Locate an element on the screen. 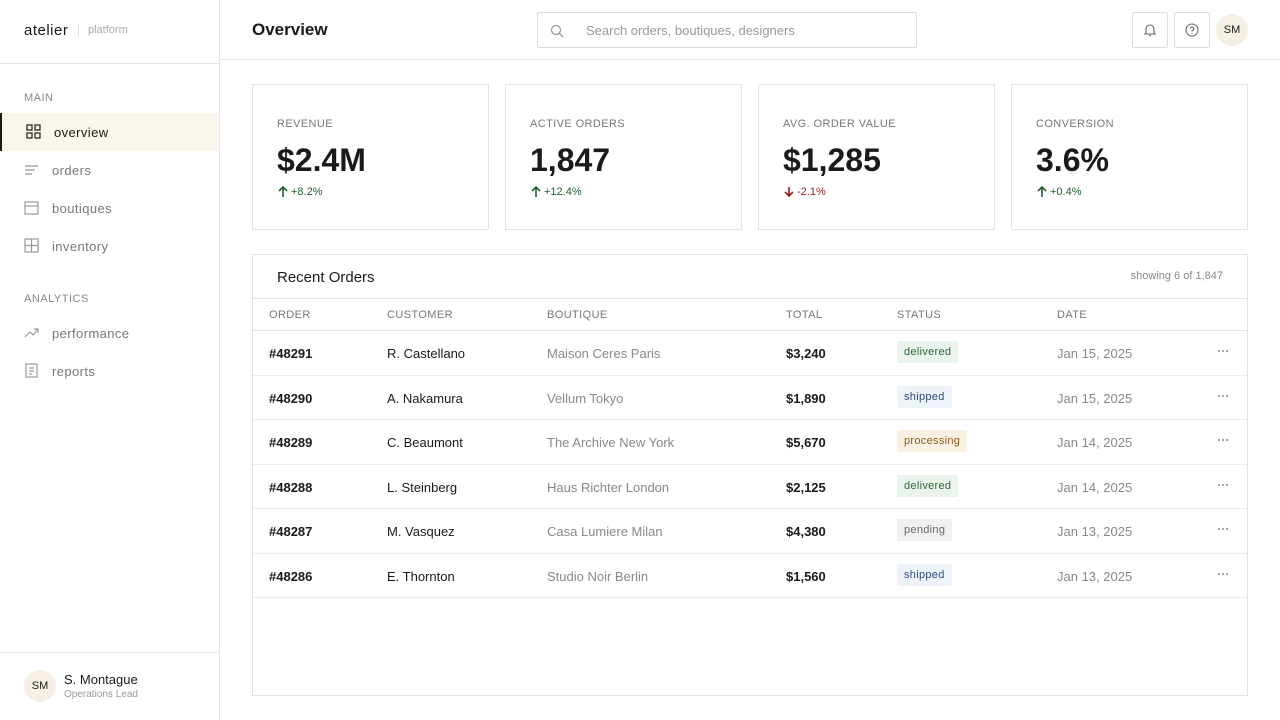  kpi-label: AVG. ORDER VALUE is located at coordinates (839, 124).